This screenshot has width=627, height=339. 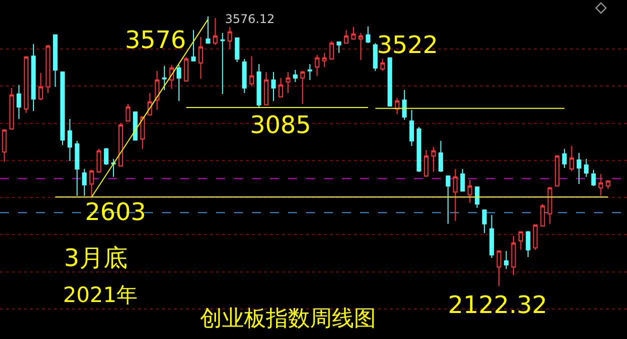 I want to click on annotation: 3月底, so click(x=96, y=258).